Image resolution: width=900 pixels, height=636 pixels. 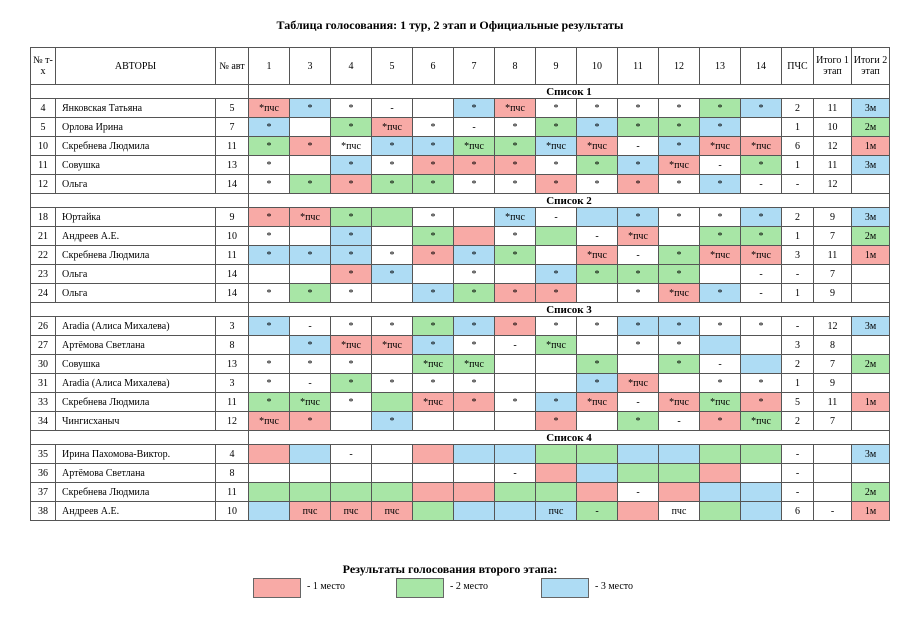 What do you see at coordinates (232, 454) in the screenshot?
I see `row-avt: 4` at bounding box center [232, 454].